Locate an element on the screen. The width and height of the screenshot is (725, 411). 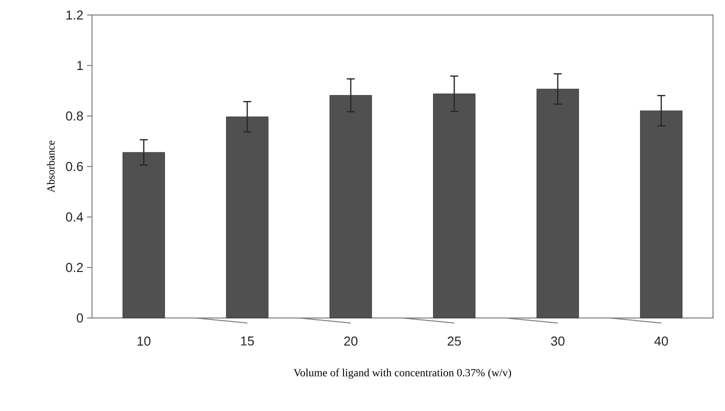
y-tick-label: 0.2 is located at coordinates (74, 267).